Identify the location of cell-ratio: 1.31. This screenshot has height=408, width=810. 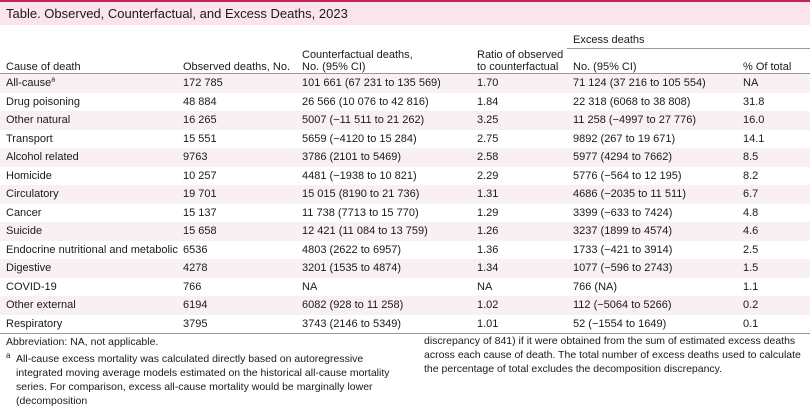
(519, 194).